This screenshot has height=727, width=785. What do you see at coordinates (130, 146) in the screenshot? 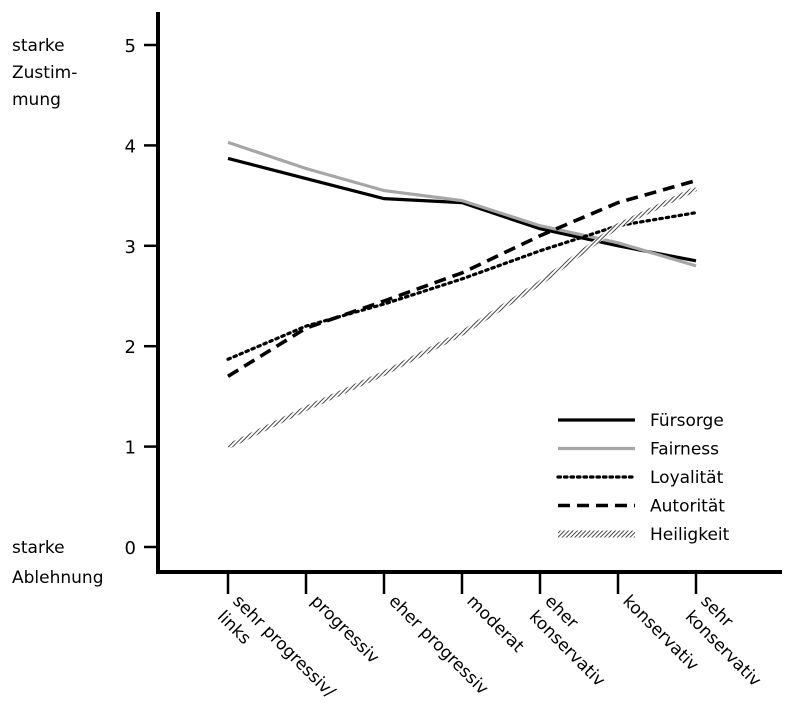
I see `y-tick-label-4: 4` at bounding box center [130, 146].